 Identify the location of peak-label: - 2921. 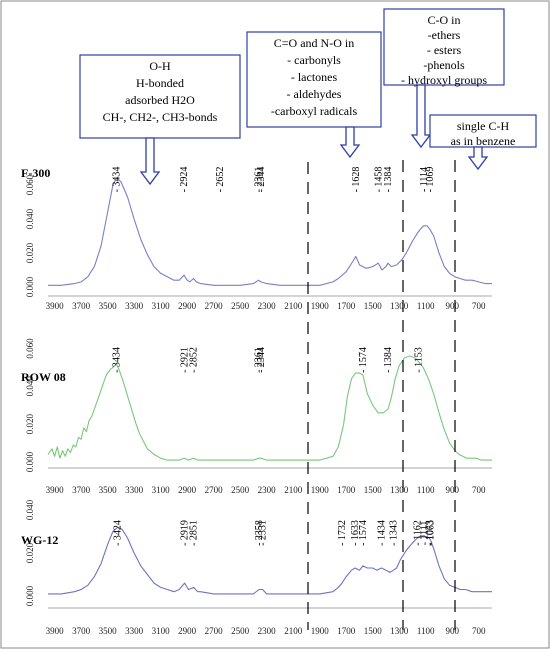
(184, 360).